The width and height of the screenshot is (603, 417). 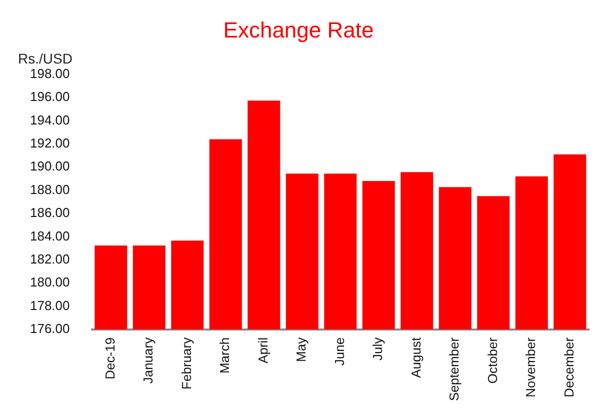 What do you see at coordinates (50, 143) in the screenshot?
I see `y-tick-label: 192.00` at bounding box center [50, 143].